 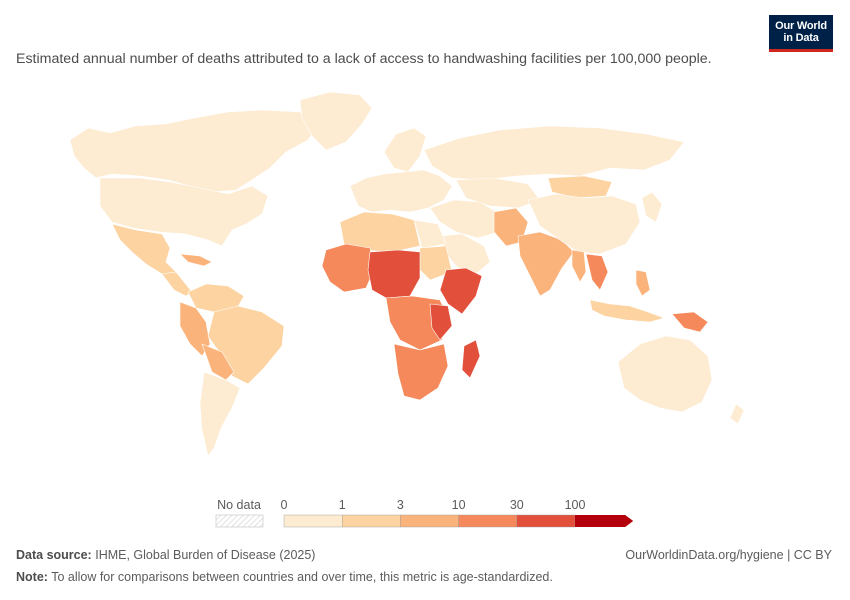 I want to click on legend-no-data-label: No data, so click(x=239, y=505).